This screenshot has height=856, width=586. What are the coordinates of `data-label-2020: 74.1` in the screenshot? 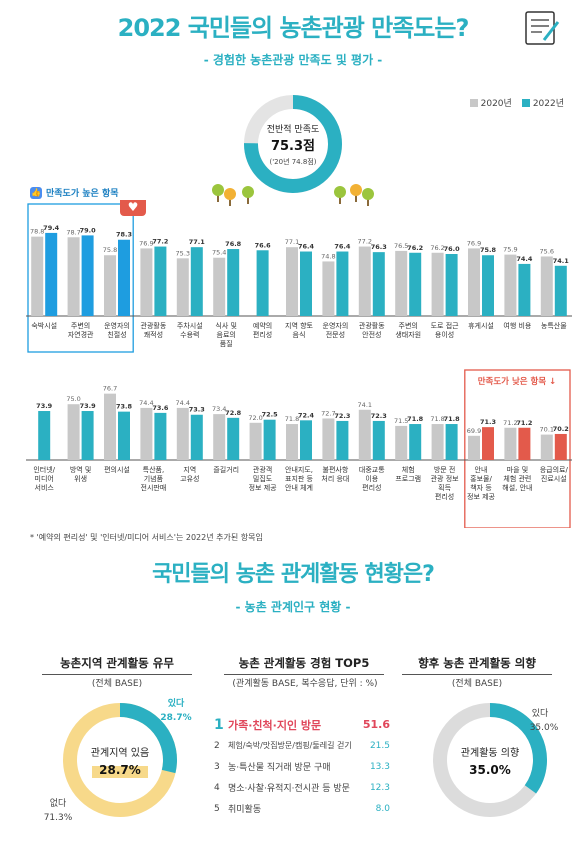 It's located at (365, 405).